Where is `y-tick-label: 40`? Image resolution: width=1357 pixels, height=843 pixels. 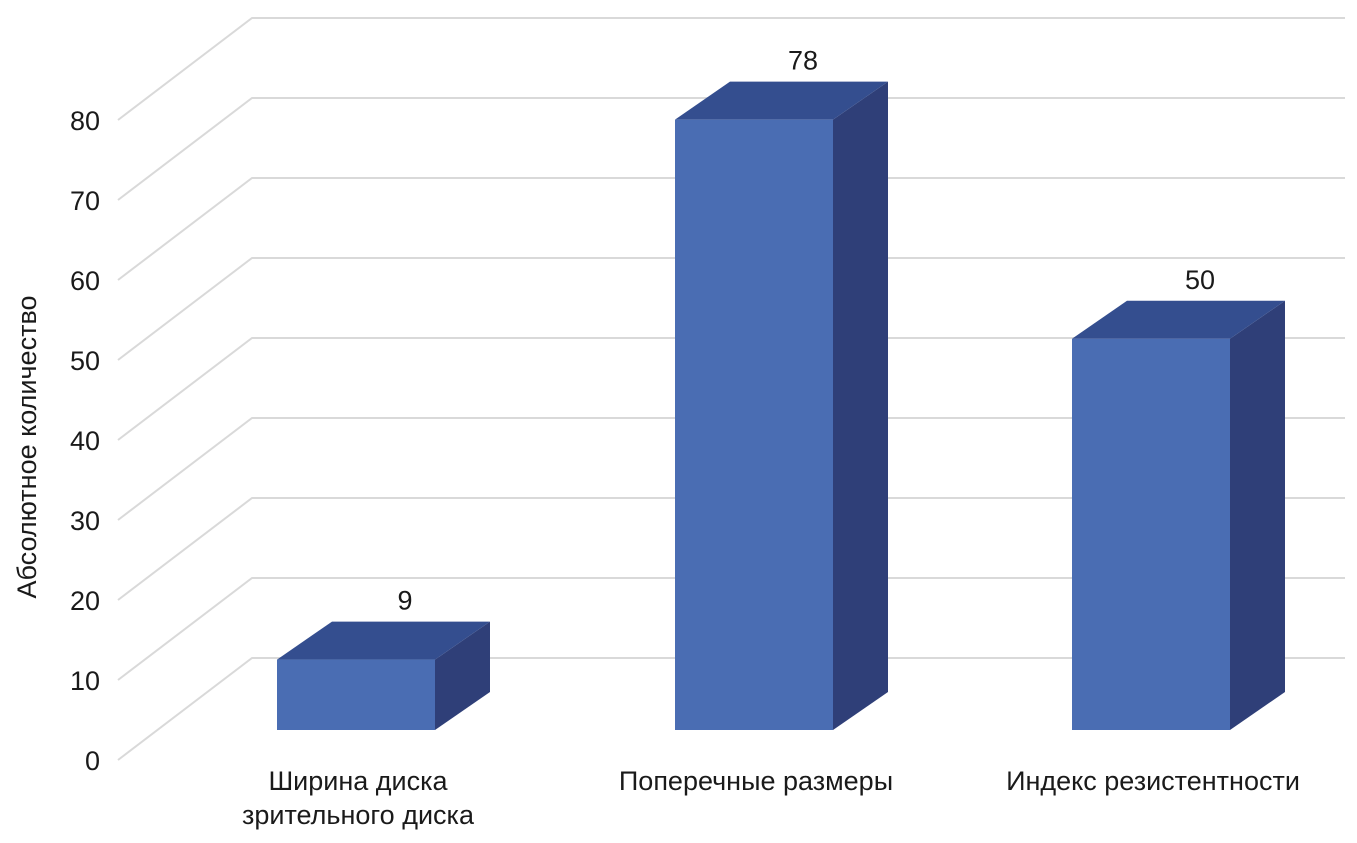 y-tick-label: 40 is located at coordinates (85, 441).